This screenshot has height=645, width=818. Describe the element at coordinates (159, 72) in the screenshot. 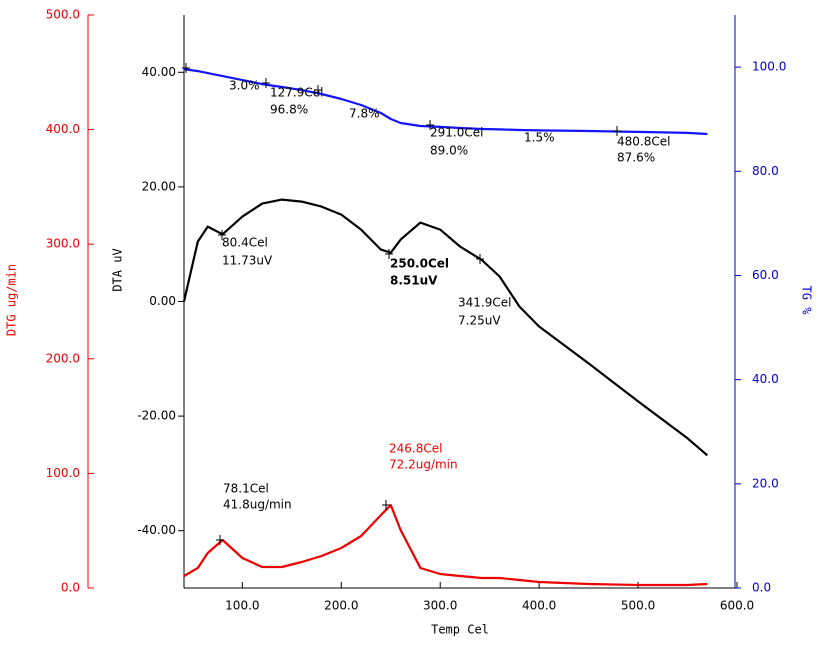

I see `y-tick-label: 40.00` at that location.